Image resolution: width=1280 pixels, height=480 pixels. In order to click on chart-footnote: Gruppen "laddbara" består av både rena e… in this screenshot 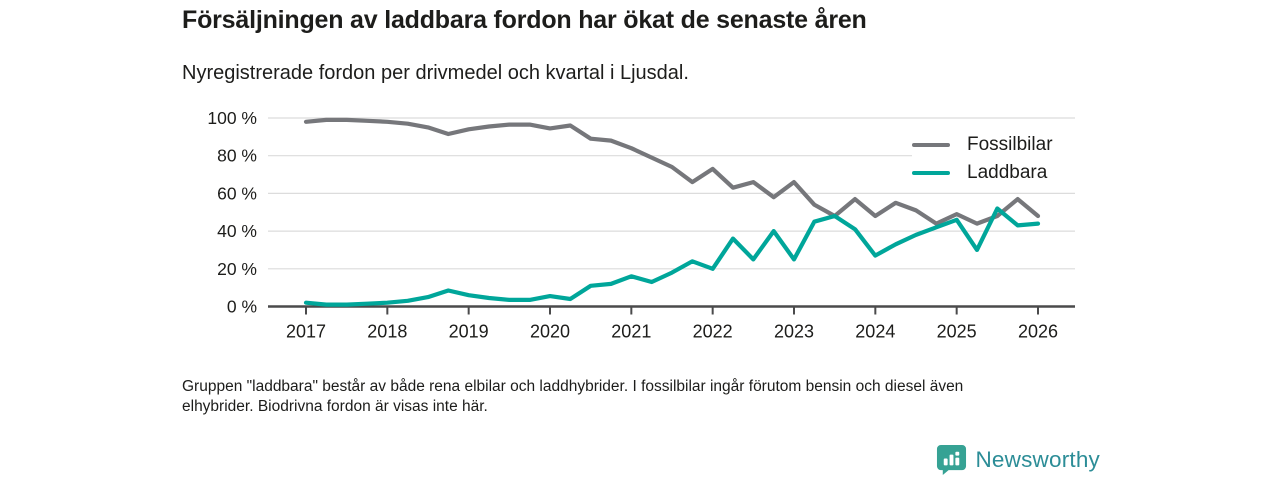, I will do `click(573, 396)`.